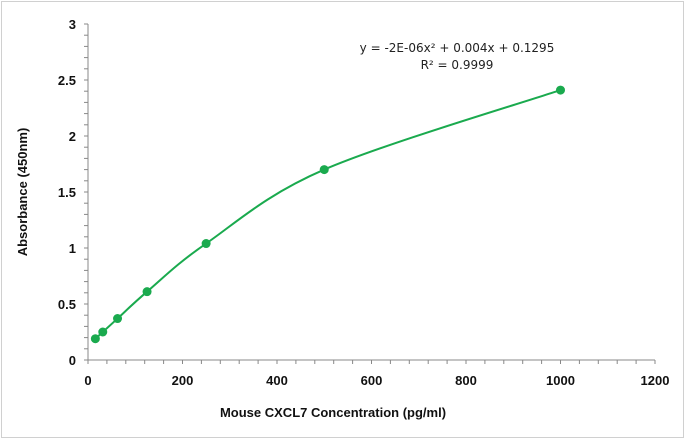 The height and width of the screenshot is (439, 685). Describe the element at coordinates (67, 304) in the screenshot. I see `y-tick-label: 0.5` at that location.